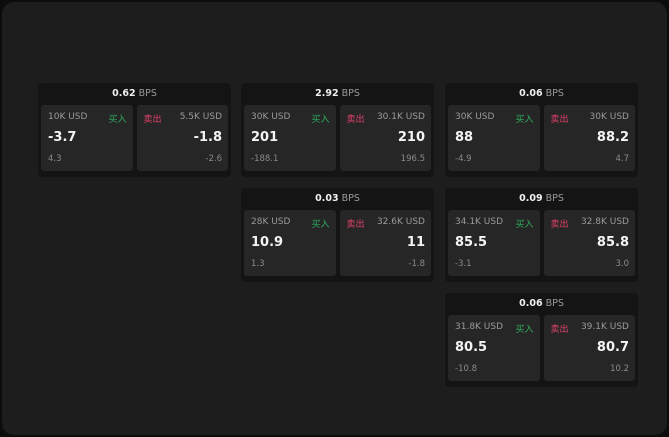 Image resolution: width=669 pixels, height=437 pixels. I want to click on buy-price: -3.7, so click(62, 137).